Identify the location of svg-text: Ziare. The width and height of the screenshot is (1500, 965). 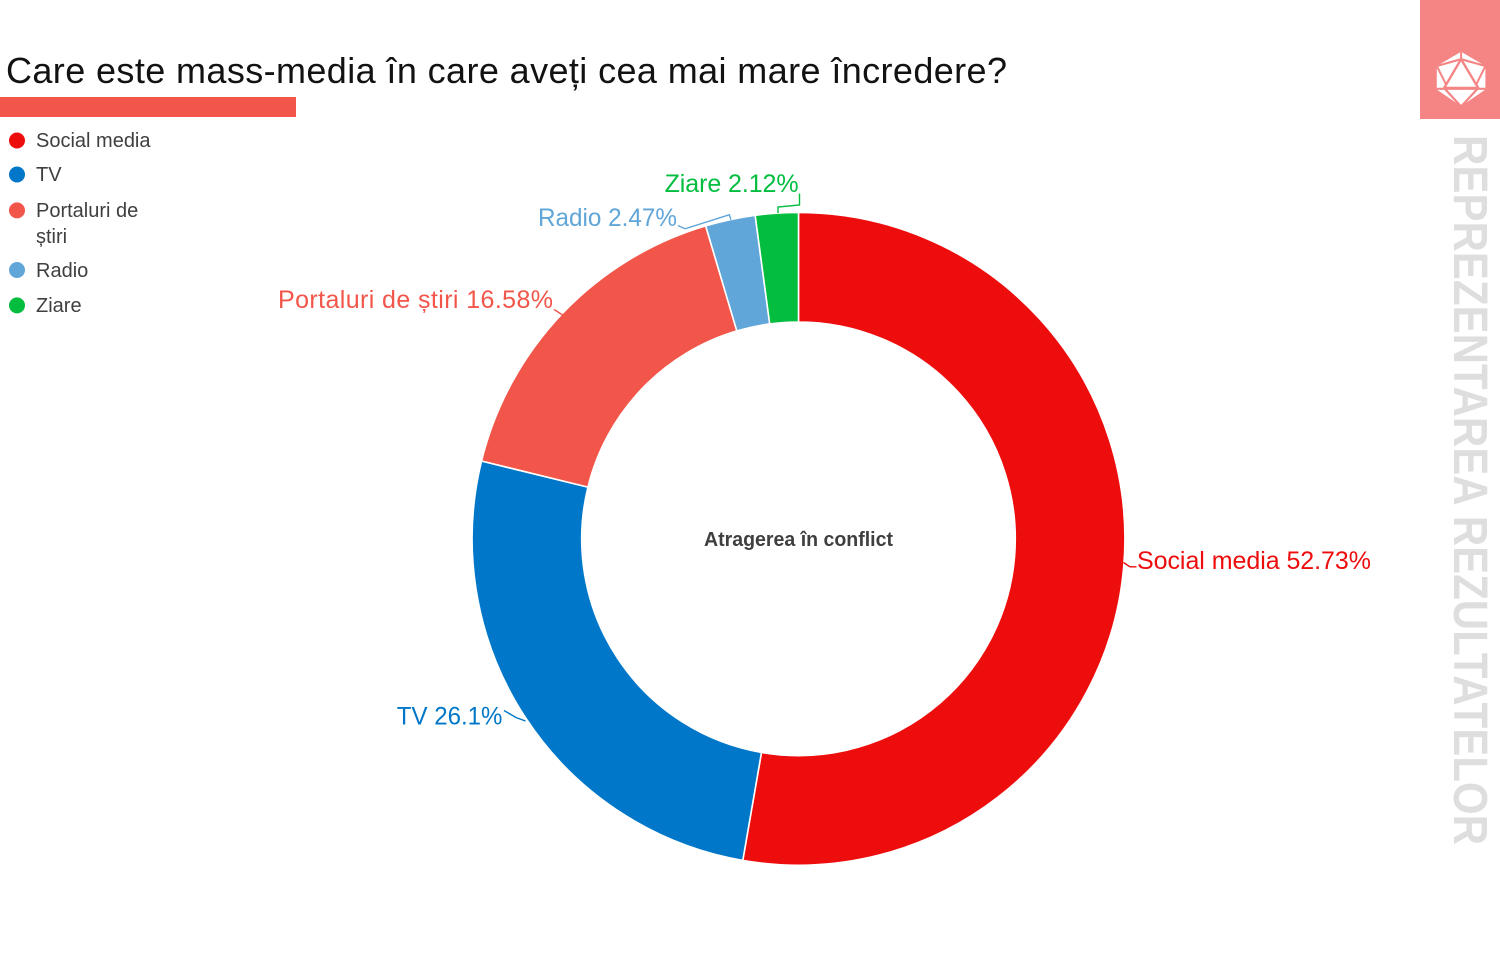
(59, 306).